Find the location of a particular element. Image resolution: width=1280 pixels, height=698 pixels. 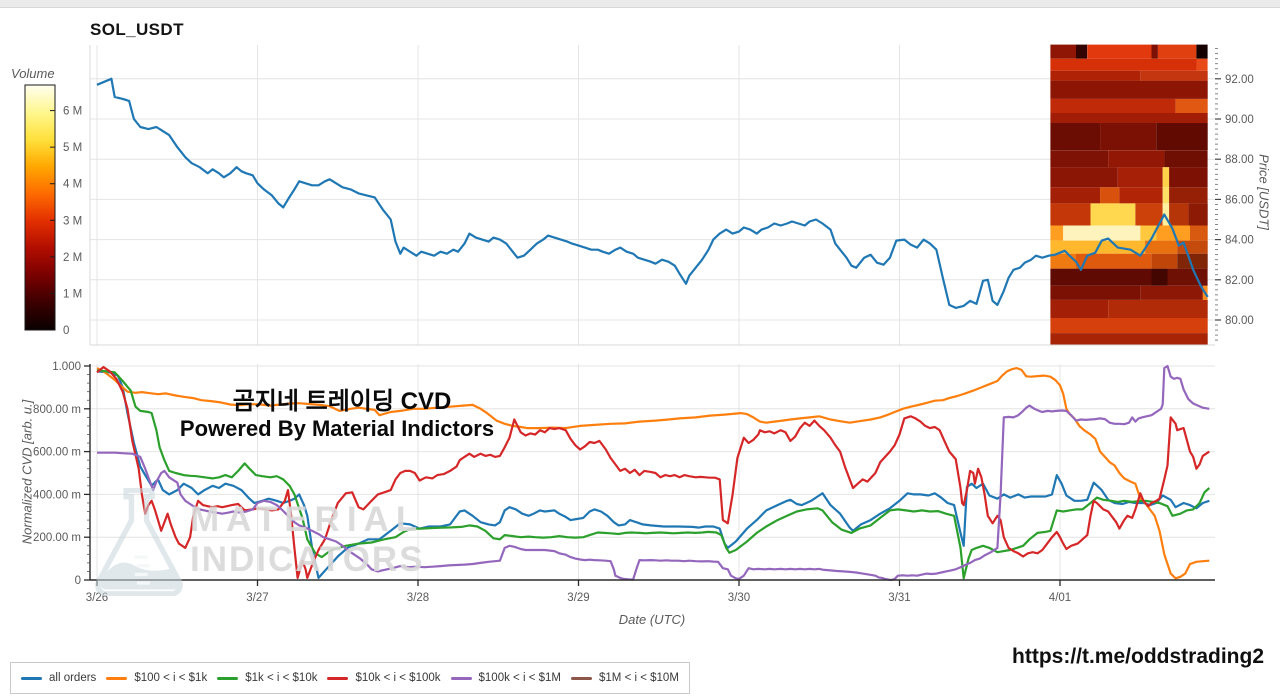

date-tick-label: 3/30 is located at coordinates (739, 598).